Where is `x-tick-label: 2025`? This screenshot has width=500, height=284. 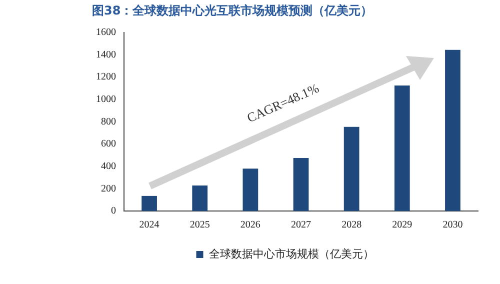 x-tick-label: 2025 is located at coordinates (200, 225).